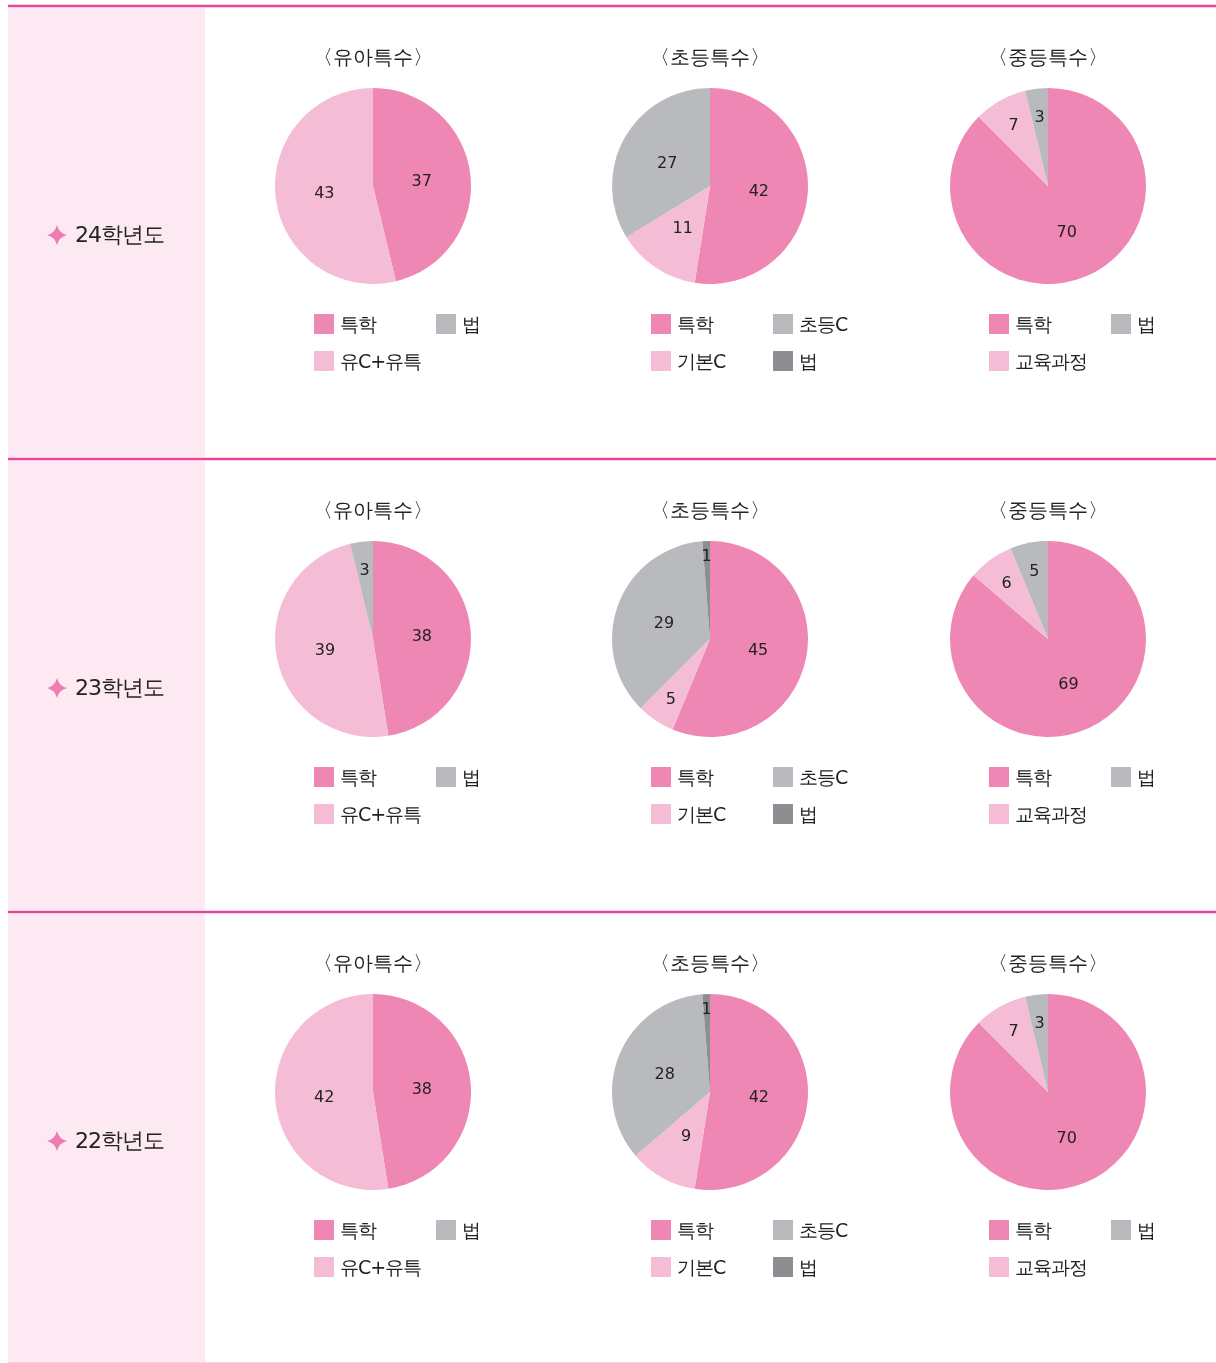 This screenshot has height=1363, width=1216. Describe the element at coordinates (758, 649) in the screenshot. I see `data-label: 45` at that location.